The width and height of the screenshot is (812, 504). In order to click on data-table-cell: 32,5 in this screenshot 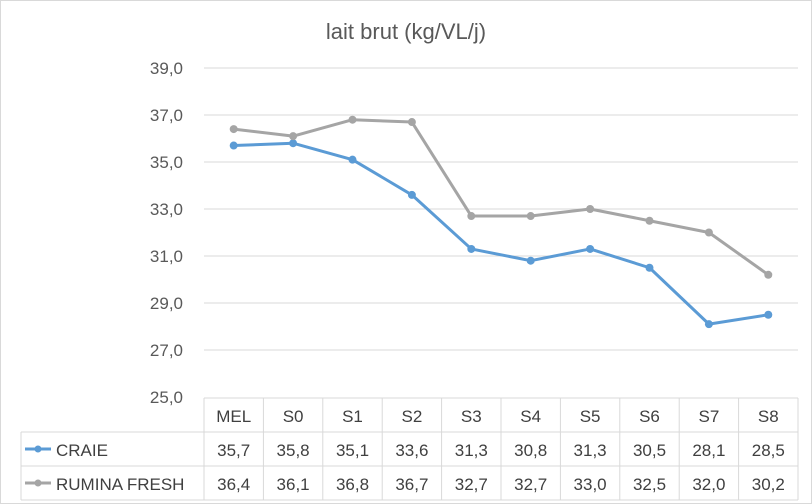, I will do `click(649, 484)`.